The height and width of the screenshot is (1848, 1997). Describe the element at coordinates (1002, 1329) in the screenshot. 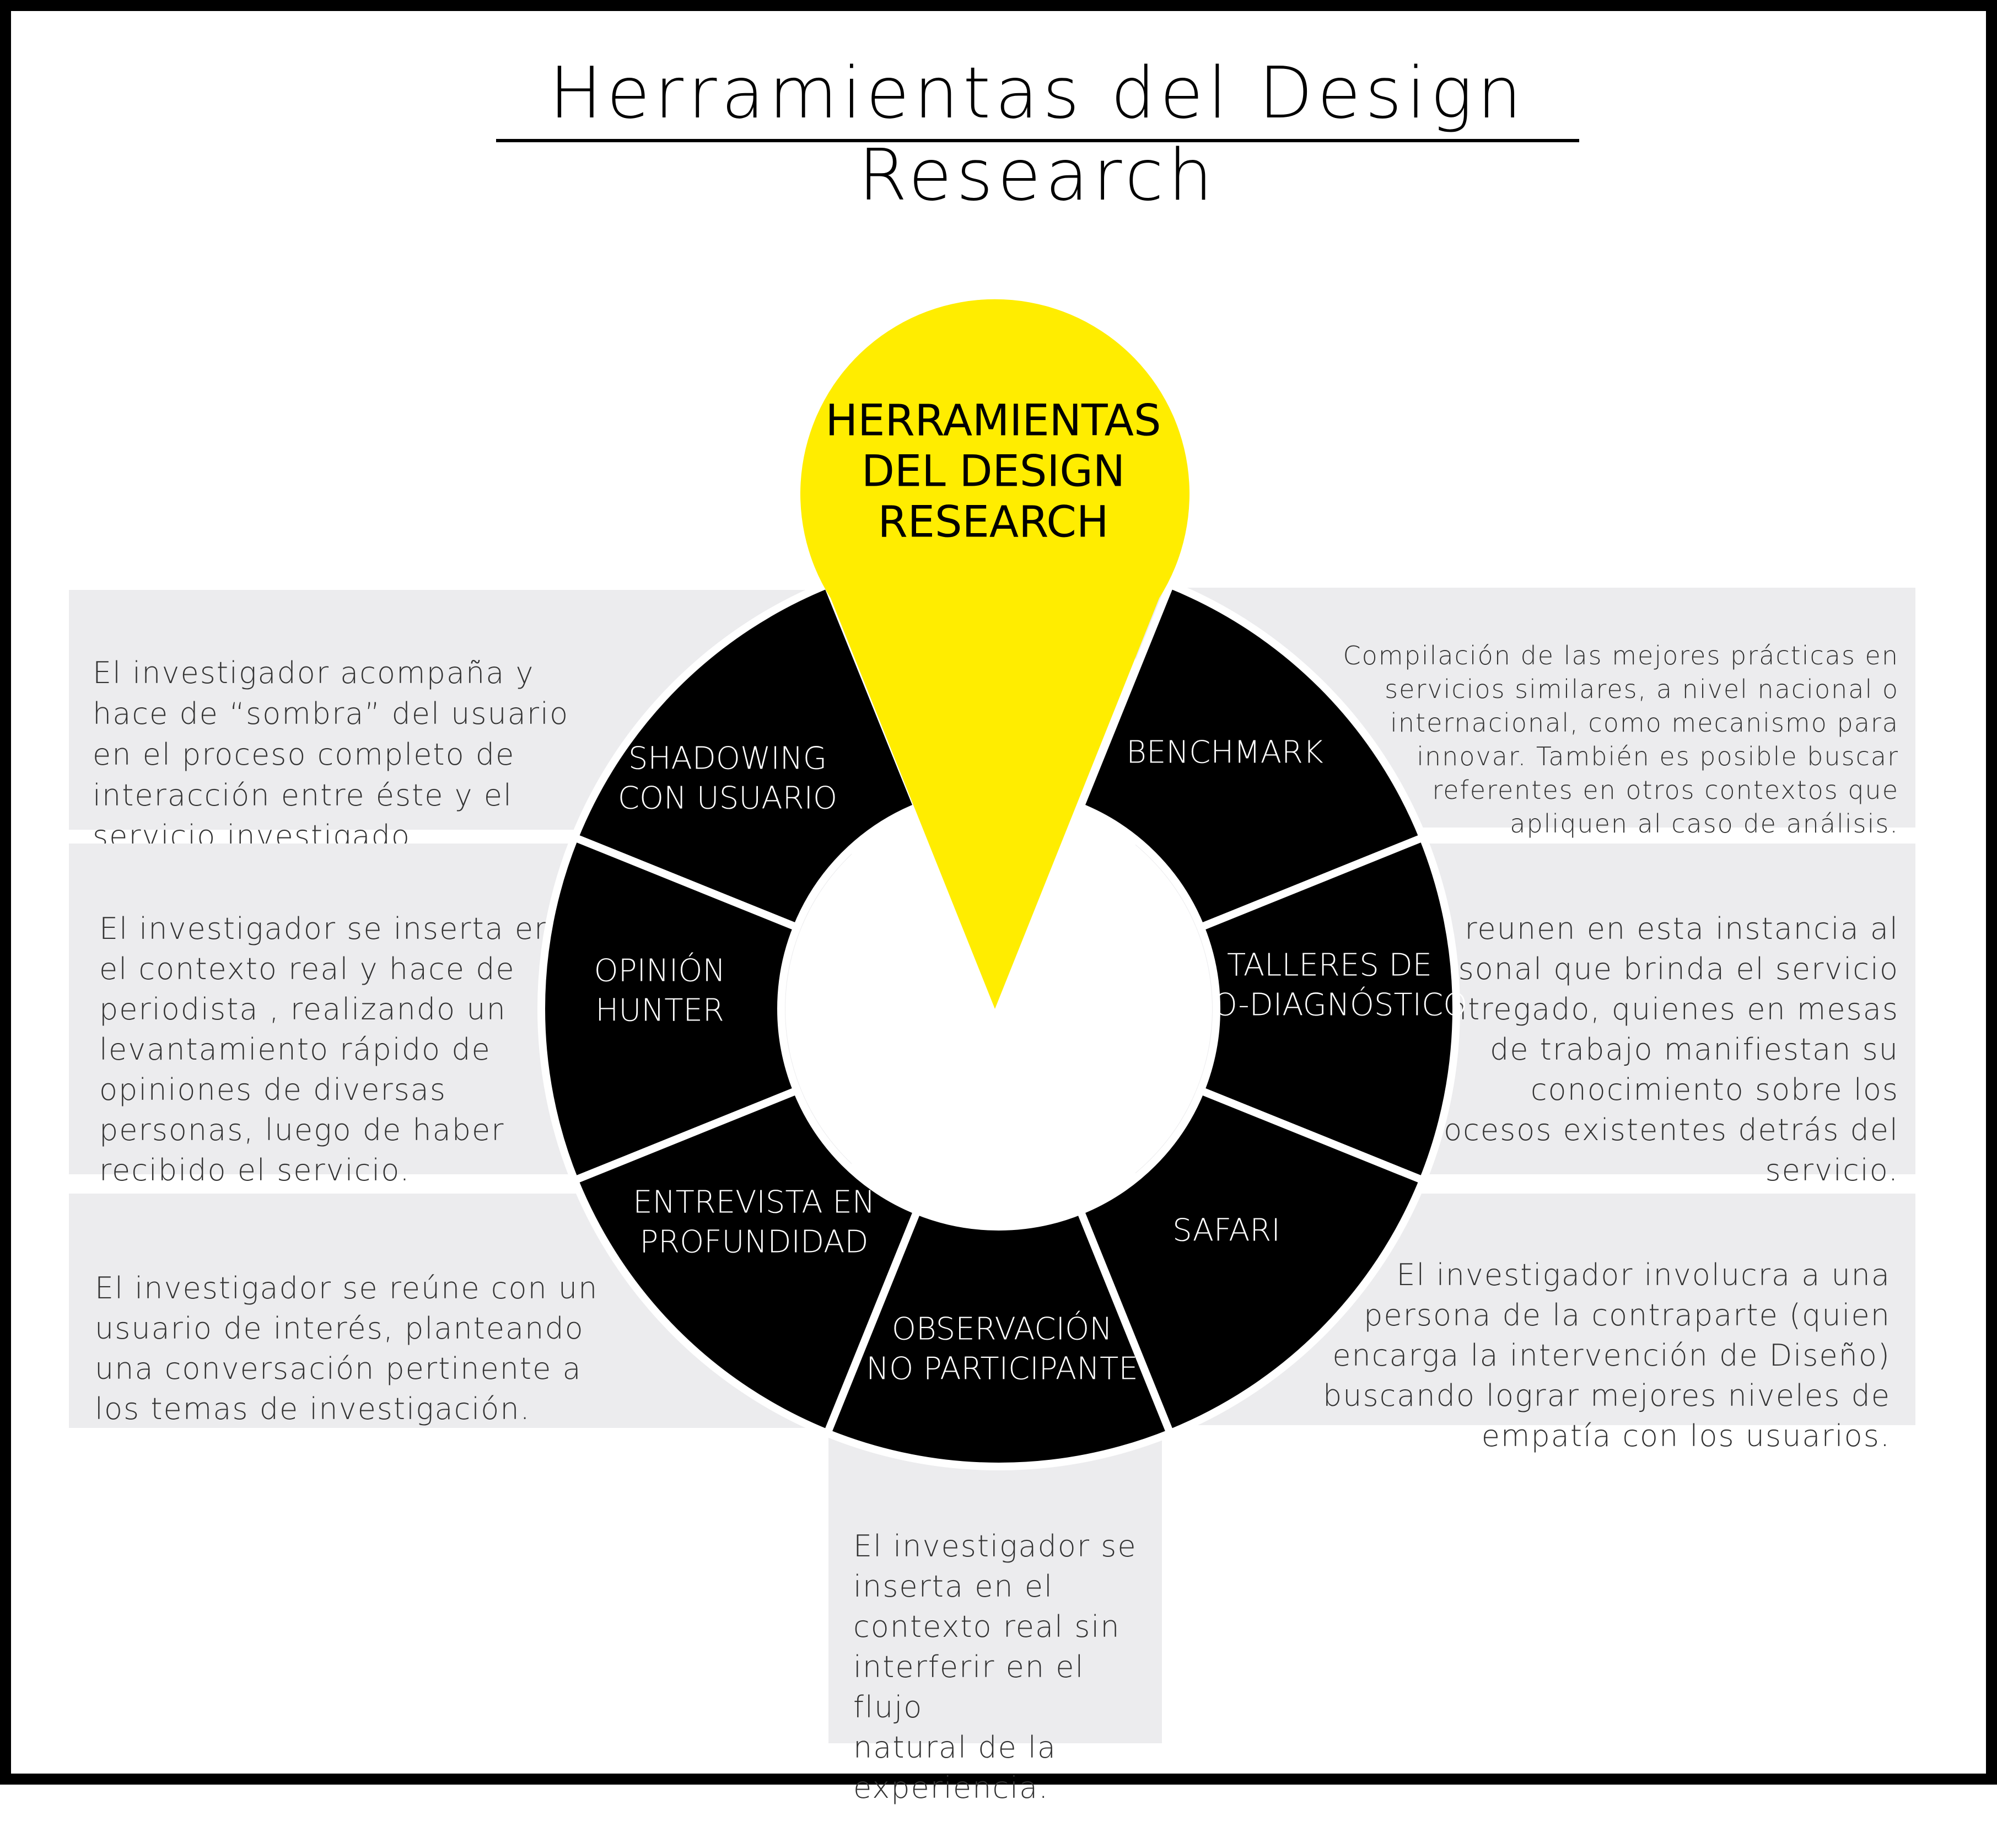

I see `segment-label-observacion: OBSERVACIÓN` at that location.